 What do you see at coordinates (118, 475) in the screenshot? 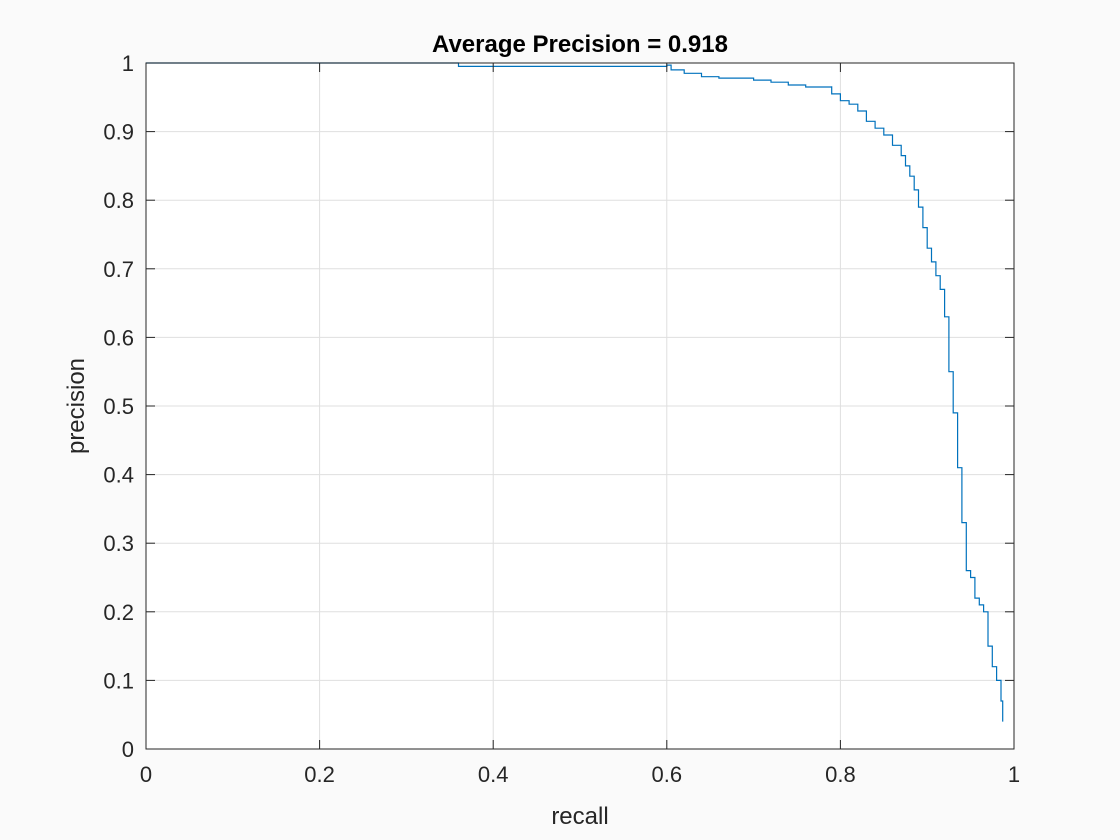
I see `y-tick-label: 0.4` at bounding box center [118, 475].